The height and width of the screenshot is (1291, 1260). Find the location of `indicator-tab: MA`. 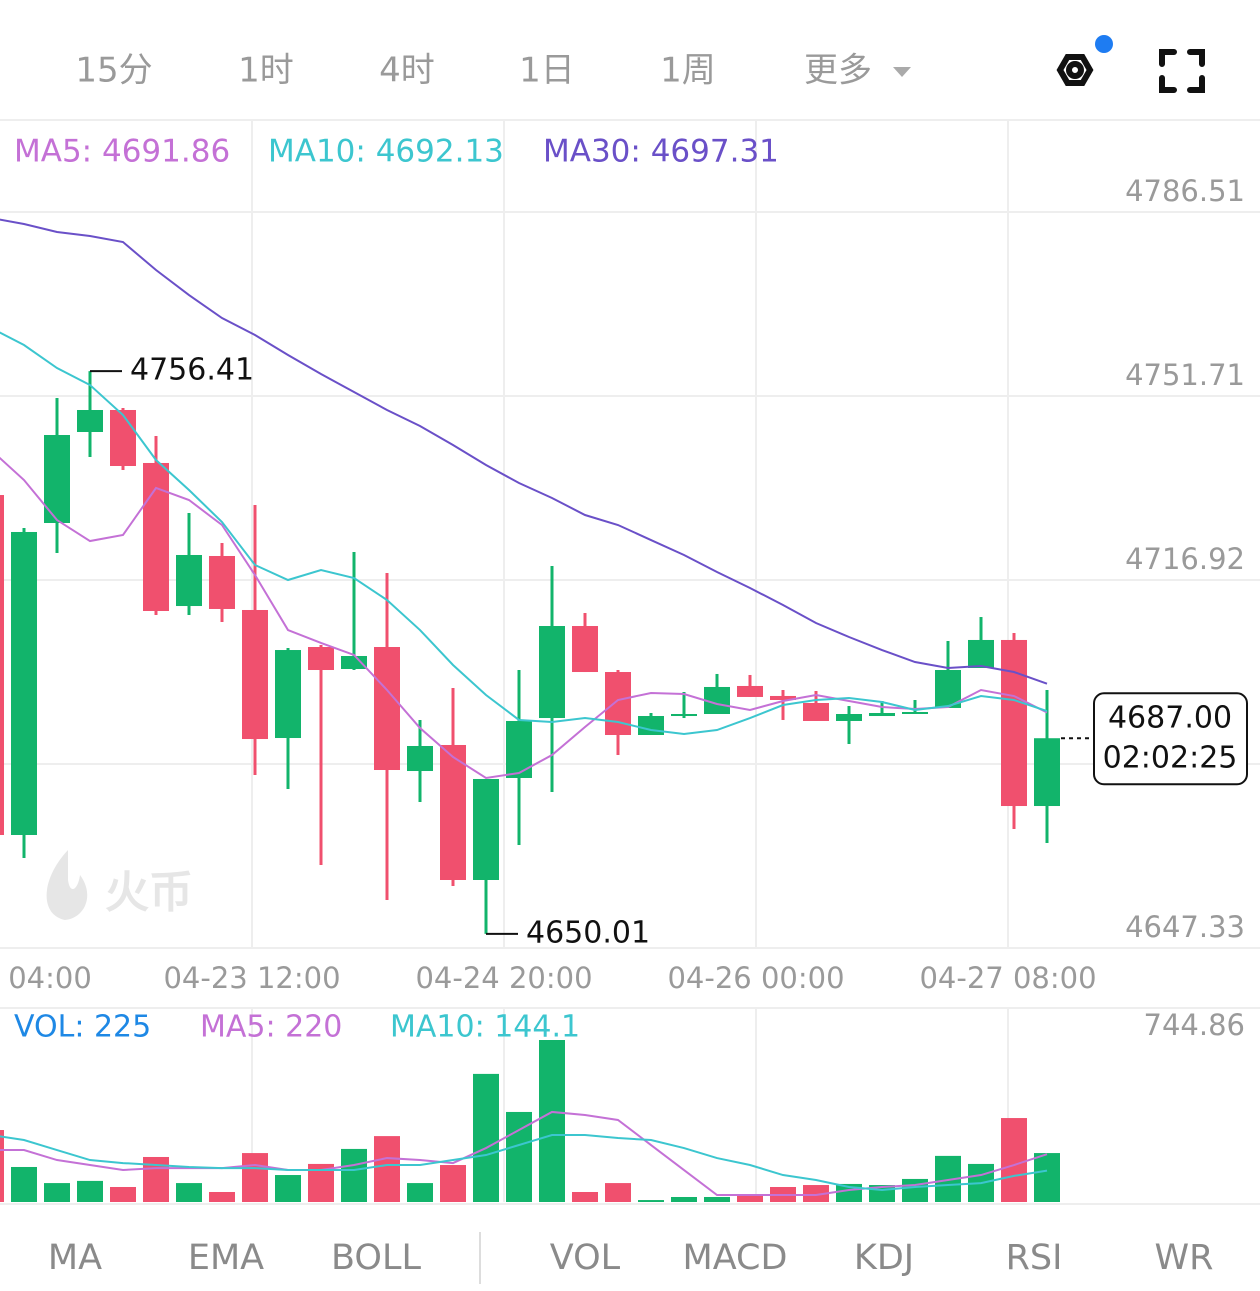

indicator-tab: MA is located at coordinates (75, 1258).